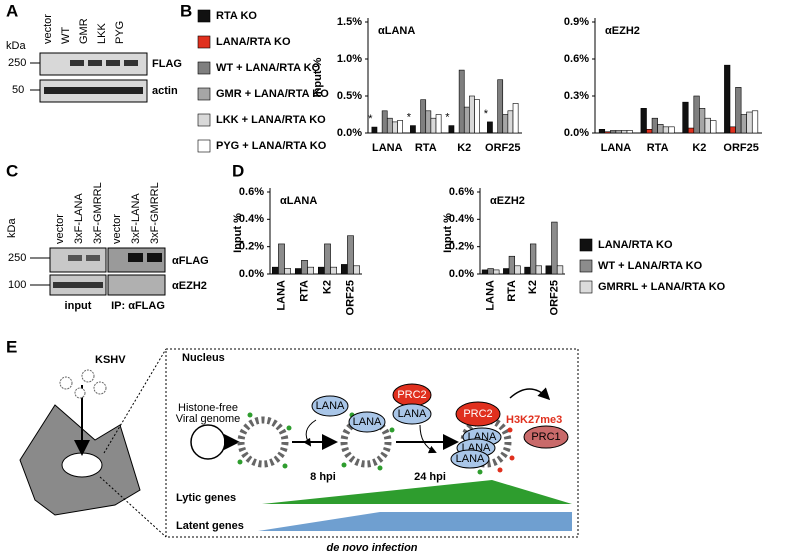 The height and width of the screenshot is (555, 785). I want to click on marker: 50, so click(18, 90).